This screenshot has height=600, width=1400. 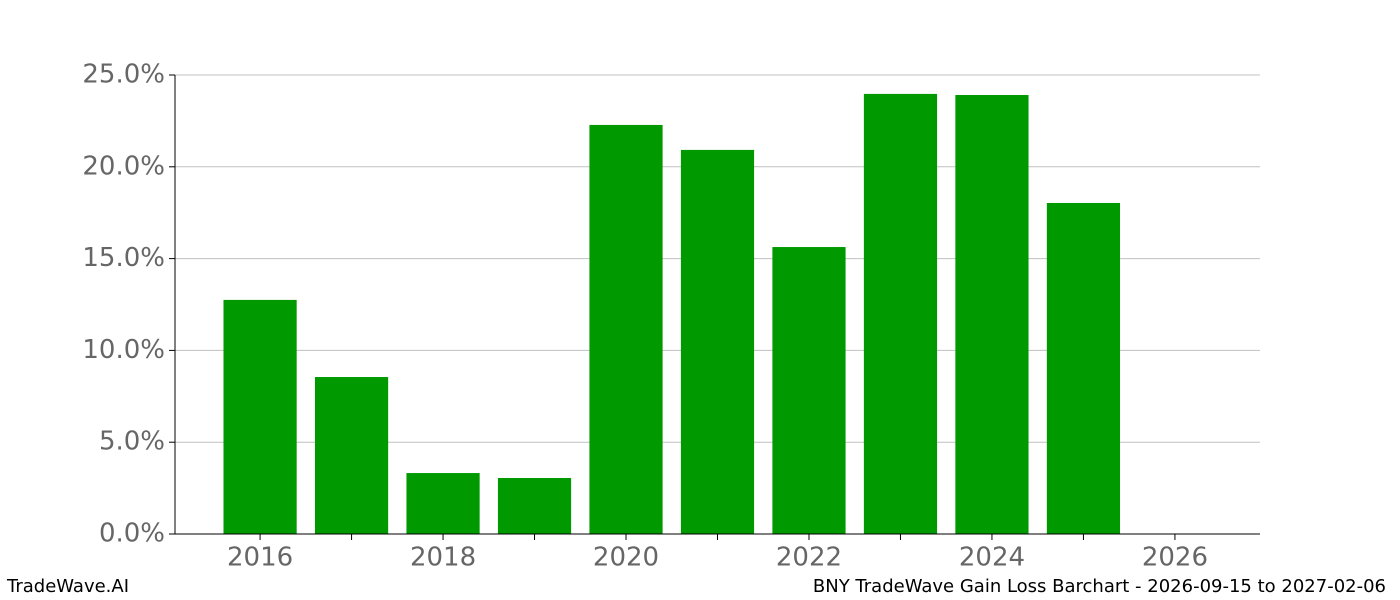 What do you see at coordinates (123, 258) in the screenshot?
I see `y-tick-label: 15.0%` at bounding box center [123, 258].